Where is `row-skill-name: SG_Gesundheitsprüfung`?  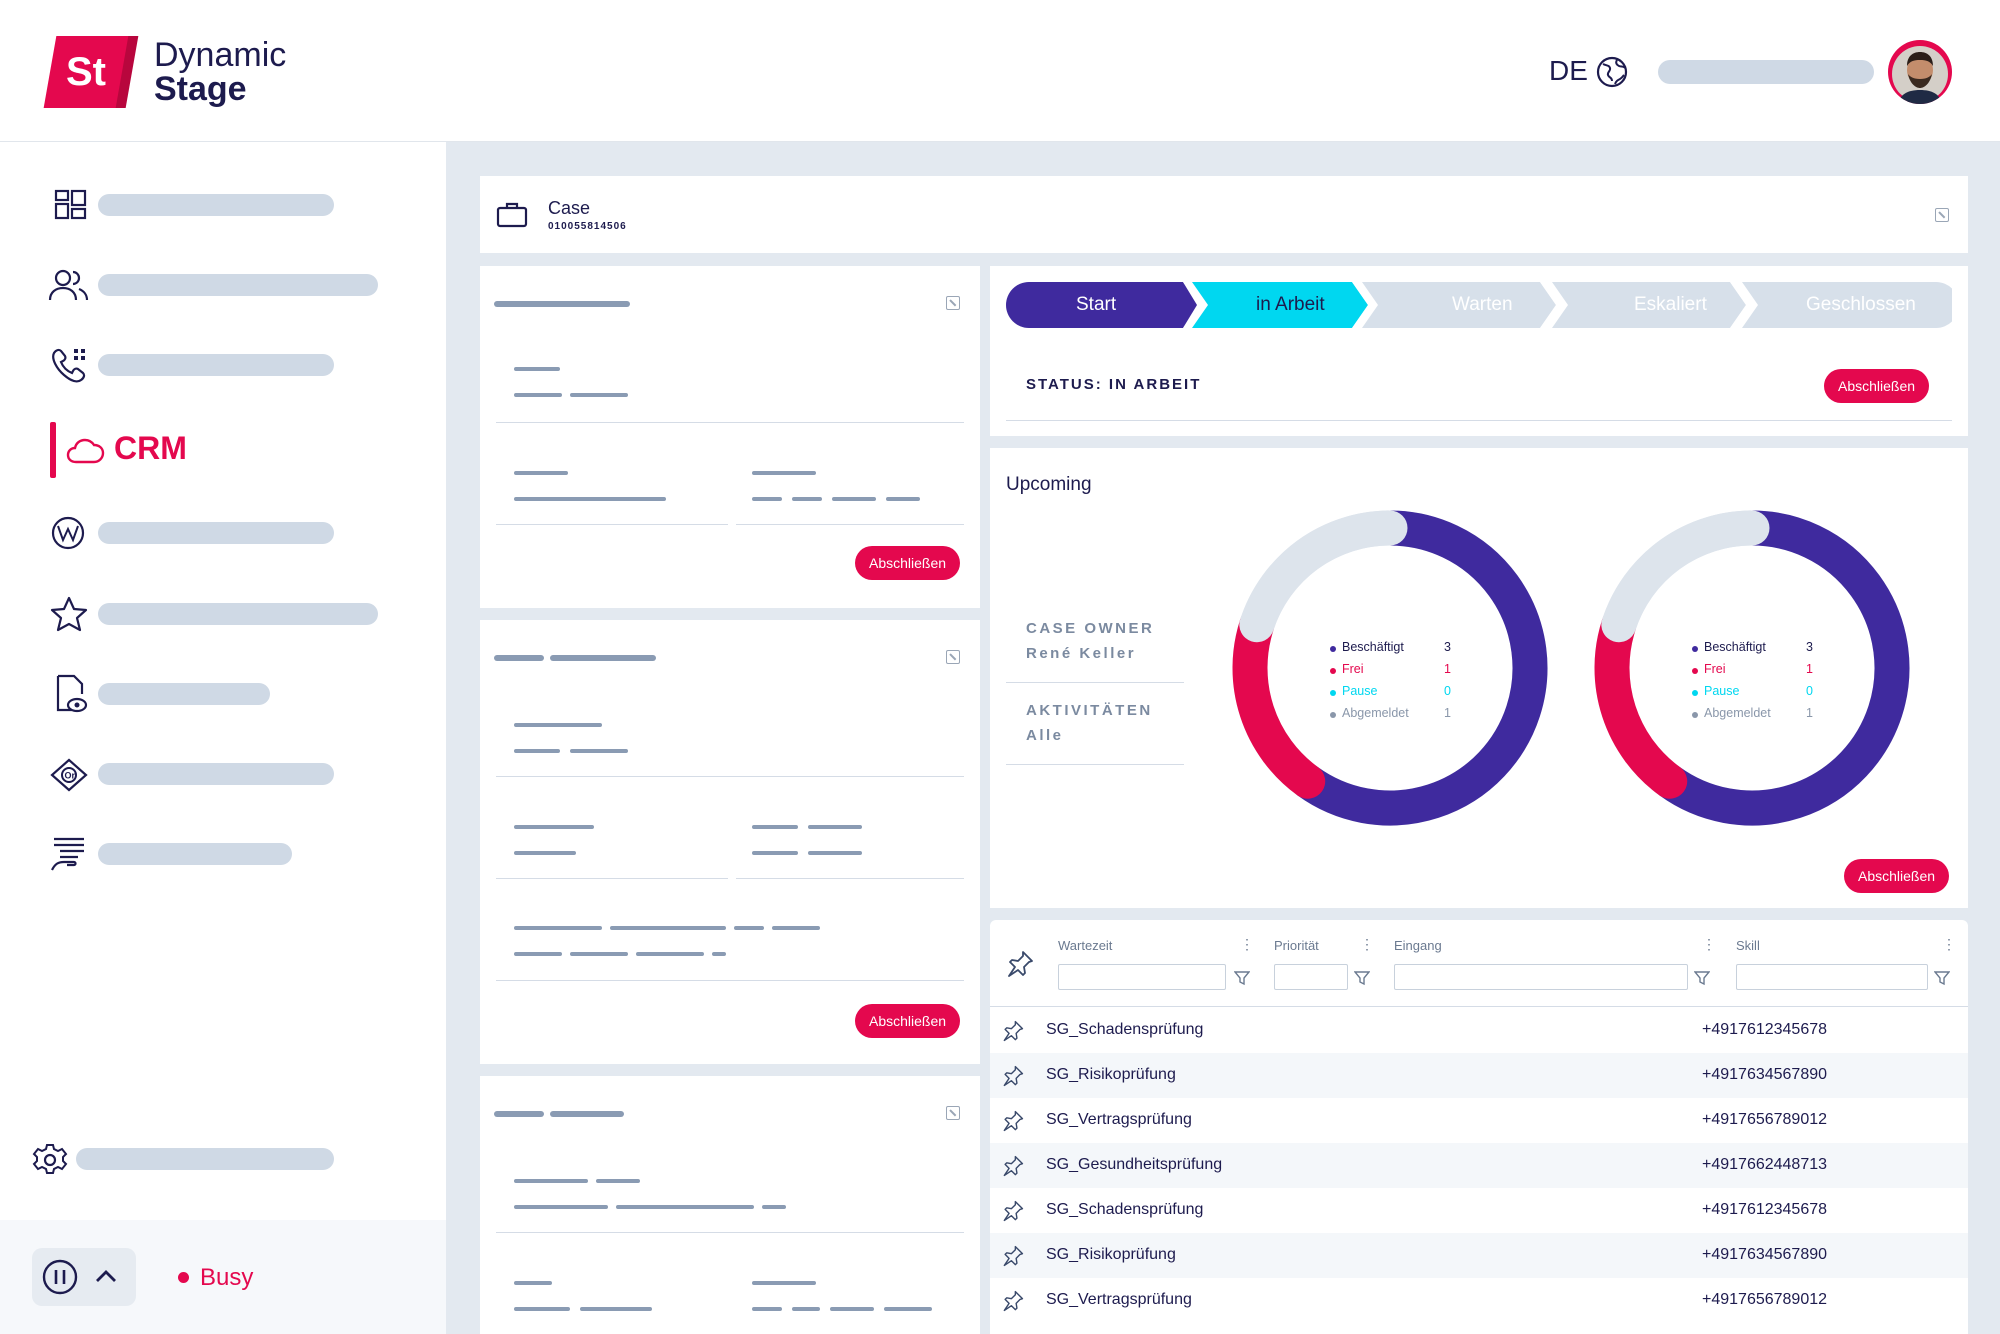
row-skill-name: SG_Gesundheitsprüfung is located at coordinates (1134, 1164).